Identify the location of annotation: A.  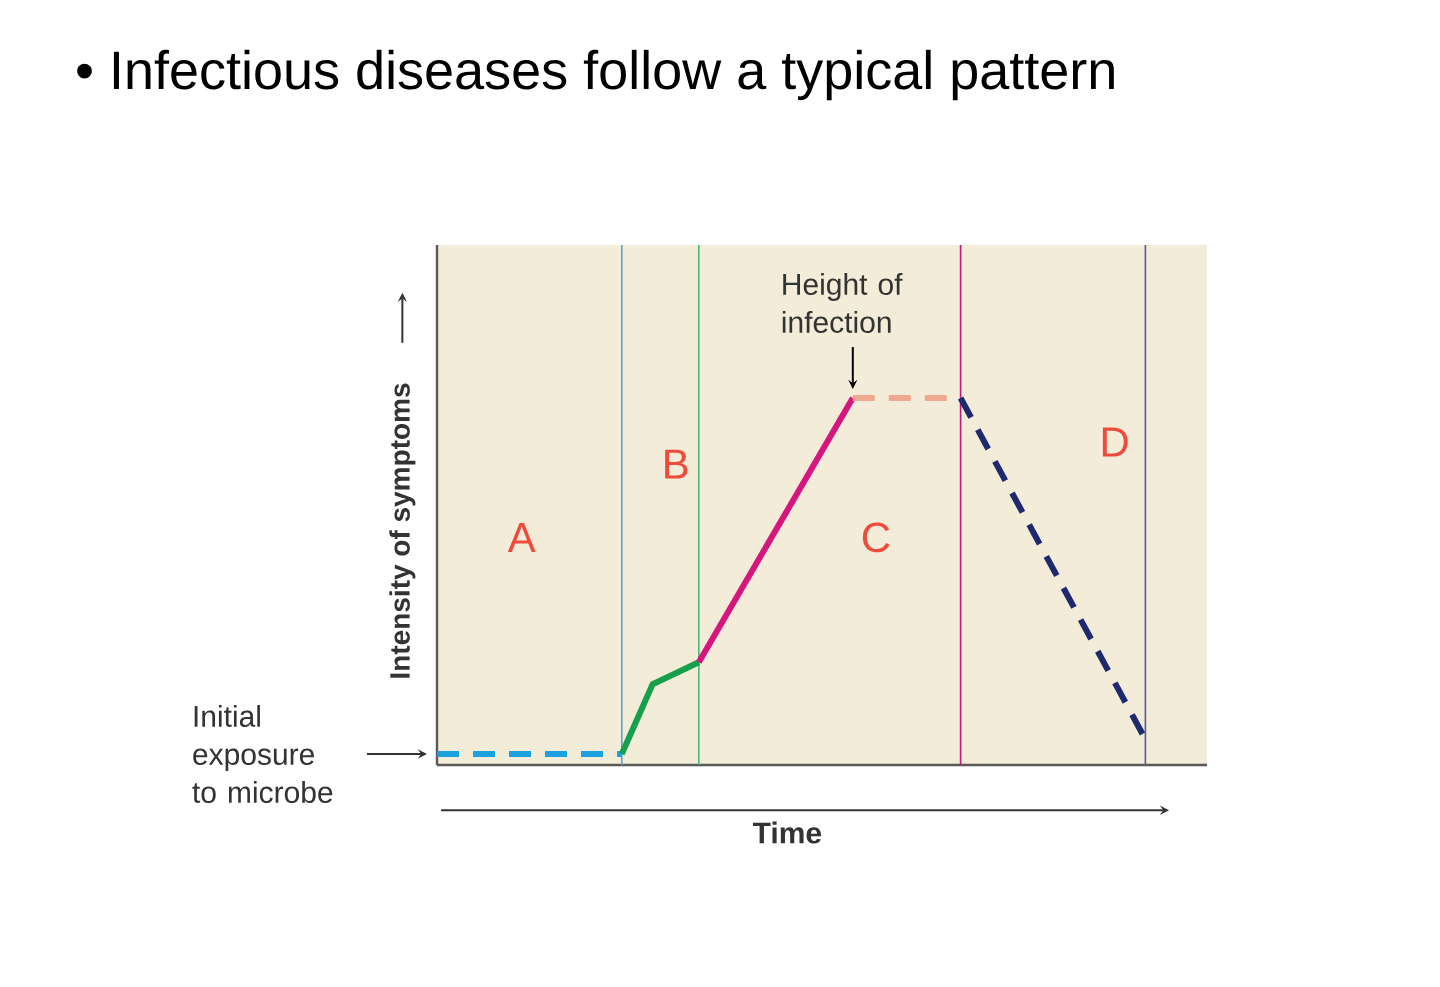
(521, 537).